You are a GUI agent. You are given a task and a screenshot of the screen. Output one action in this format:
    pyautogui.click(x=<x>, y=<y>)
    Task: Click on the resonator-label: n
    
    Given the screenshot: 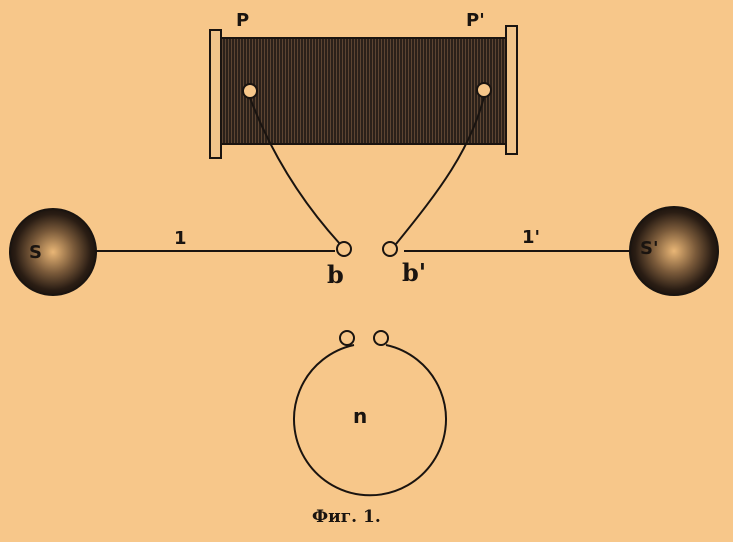 What is the action you would take?
    pyautogui.click(x=360, y=416)
    